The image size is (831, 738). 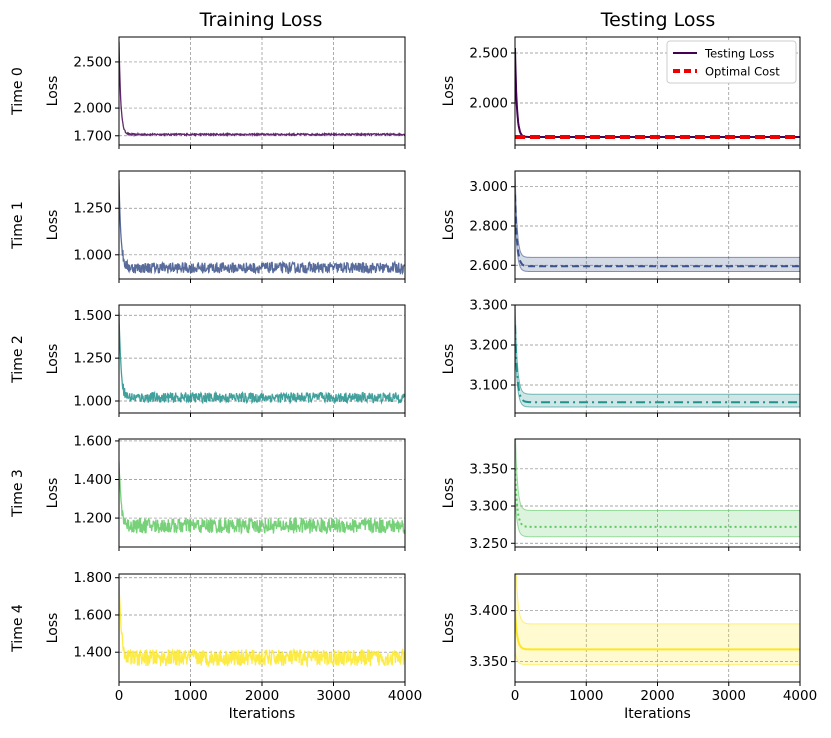 What do you see at coordinates (488, 611) in the screenshot?
I see `y-tick-label: 3.400` at bounding box center [488, 611].